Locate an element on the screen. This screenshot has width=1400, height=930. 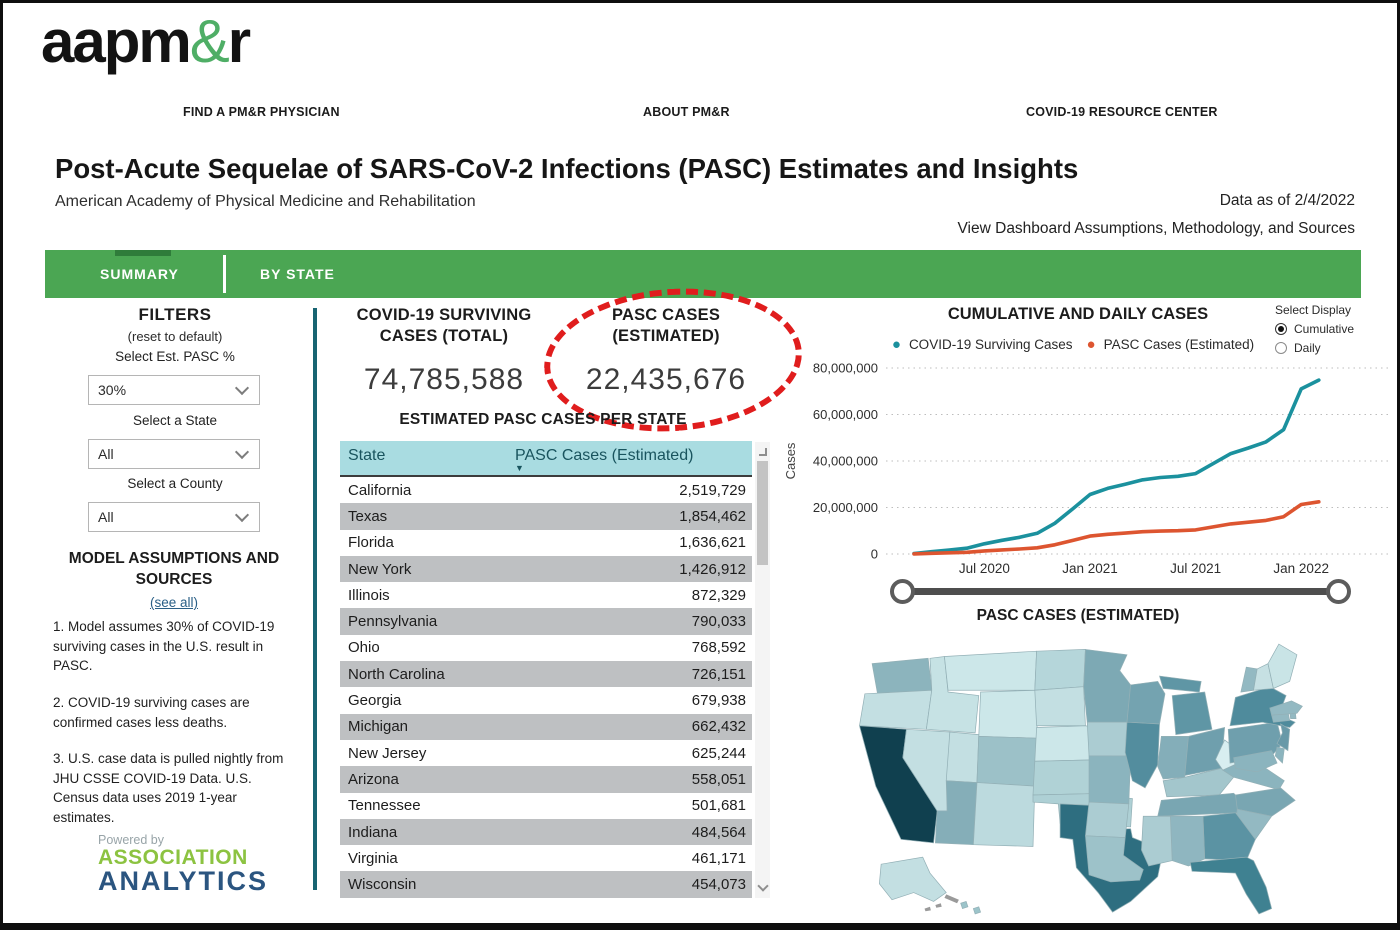
state-select-label: Select a State is located at coordinates (175, 420).